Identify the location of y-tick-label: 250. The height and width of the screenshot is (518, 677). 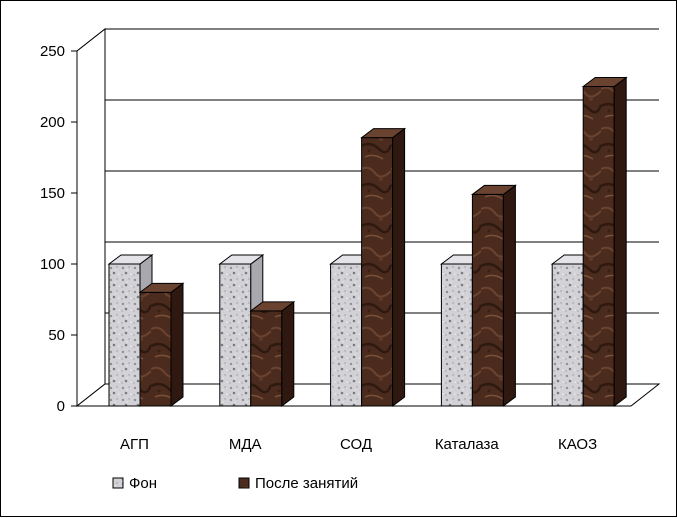
(52, 51).